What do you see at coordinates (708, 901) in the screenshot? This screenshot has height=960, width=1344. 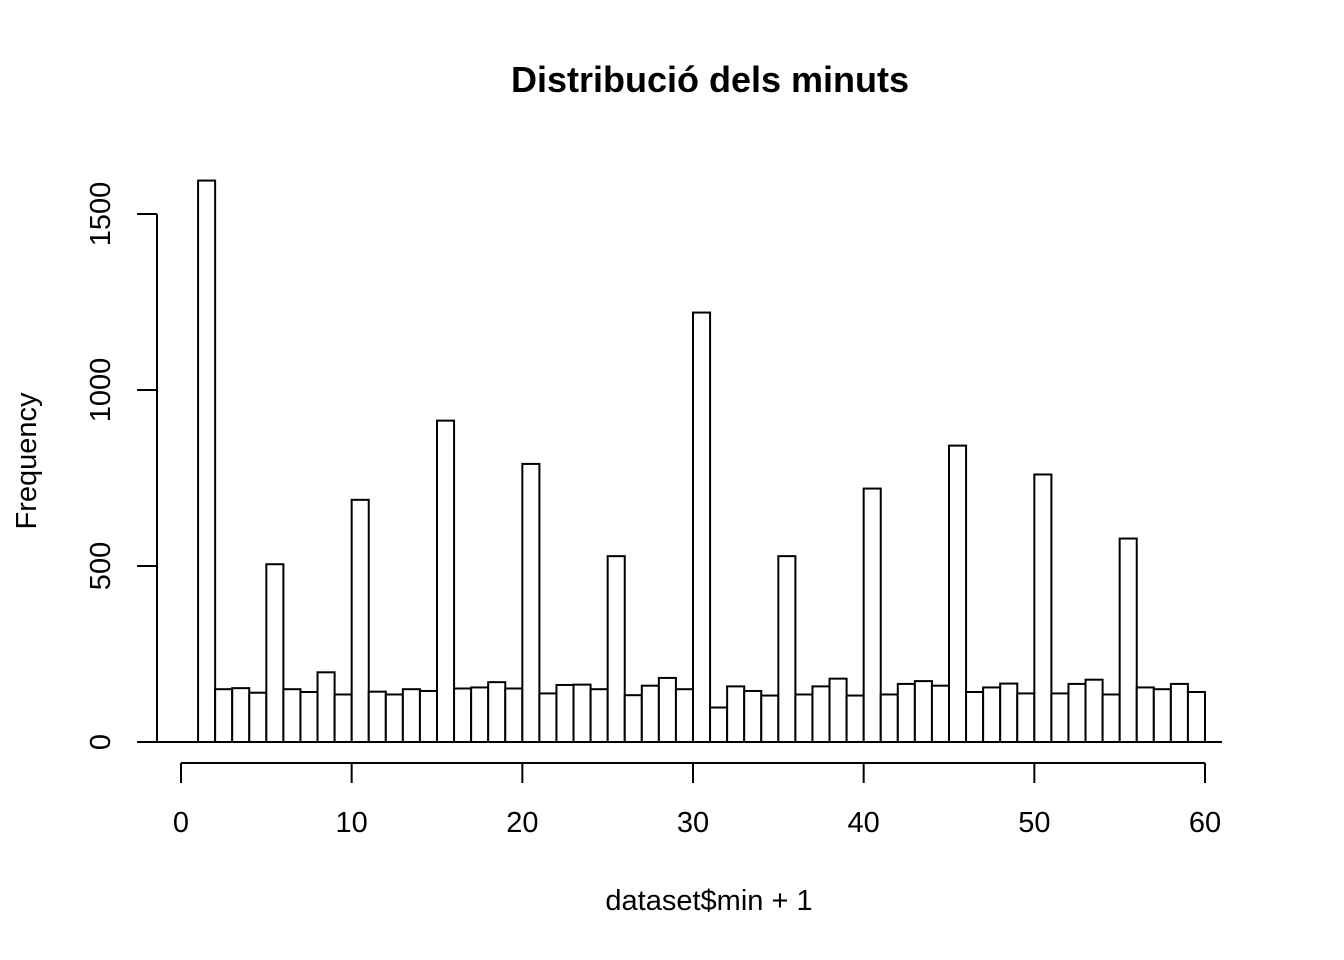 I see `x-axis-label: dataset$min + 1` at bounding box center [708, 901].